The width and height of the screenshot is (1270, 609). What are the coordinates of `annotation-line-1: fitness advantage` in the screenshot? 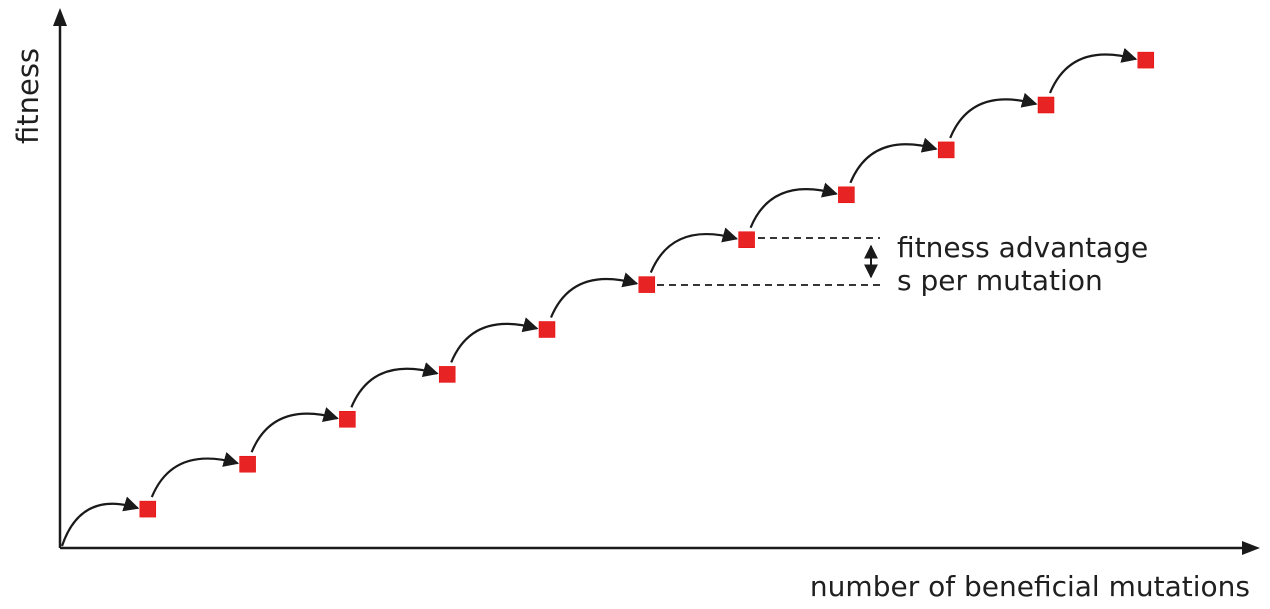 It's located at (1022, 247).